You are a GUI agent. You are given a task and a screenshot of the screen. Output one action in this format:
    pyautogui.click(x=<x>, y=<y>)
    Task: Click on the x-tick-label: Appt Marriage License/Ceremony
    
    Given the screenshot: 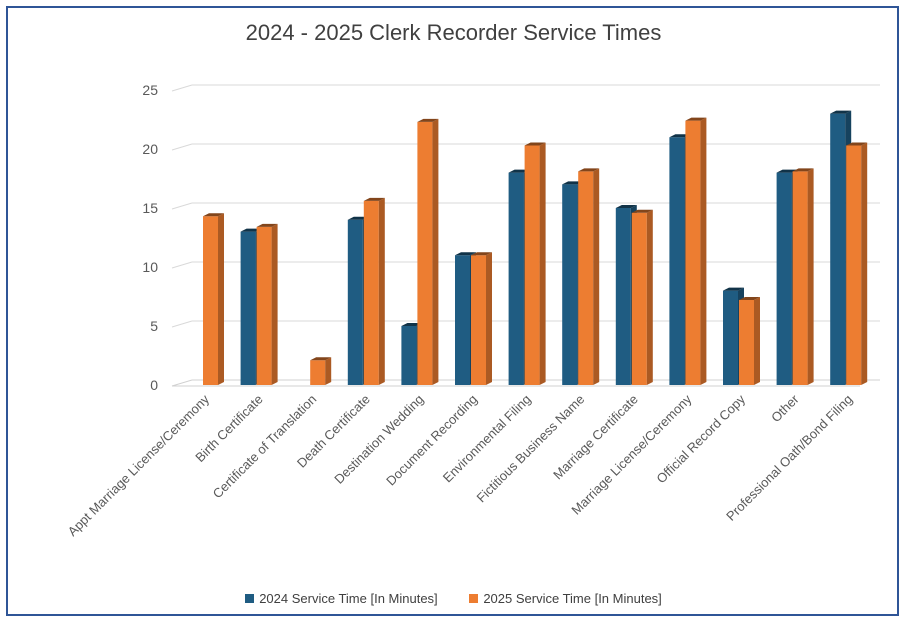 What is the action you would take?
    pyautogui.click(x=139, y=465)
    